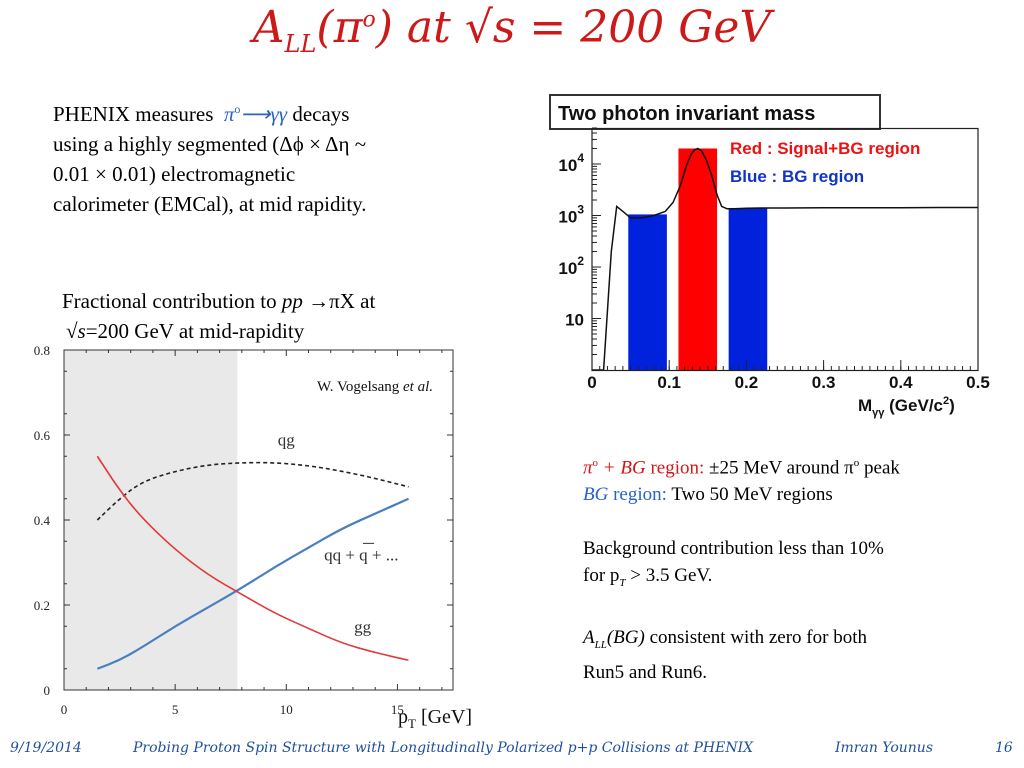 The height and width of the screenshot is (768, 1024). What do you see at coordinates (825, 148) in the screenshot?
I see `legend-red-label: Red : Signal+BG region` at bounding box center [825, 148].